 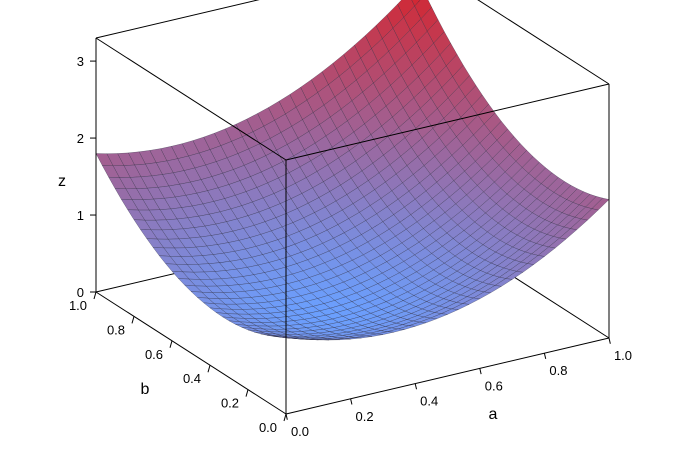 What do you see at coordinates (429, 401) in the screenshot?
I see `a-axis-tick-label: 0.4` at bounding box center [429, 401].